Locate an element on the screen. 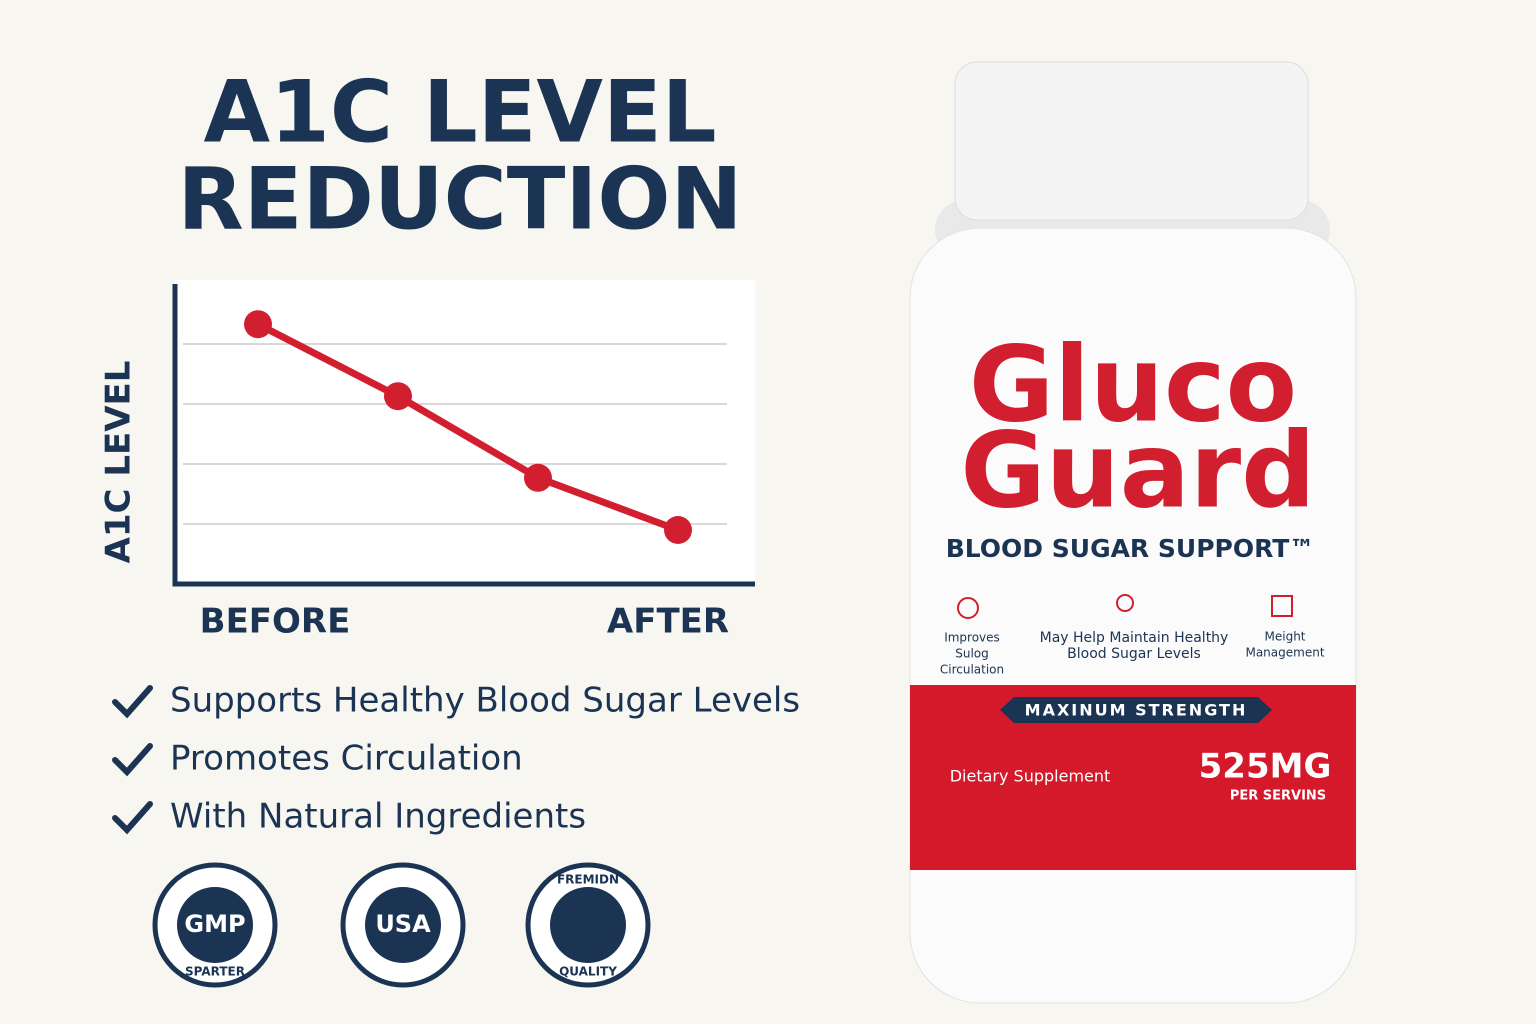  feature: Circulation is located at coordinates (972, 670).